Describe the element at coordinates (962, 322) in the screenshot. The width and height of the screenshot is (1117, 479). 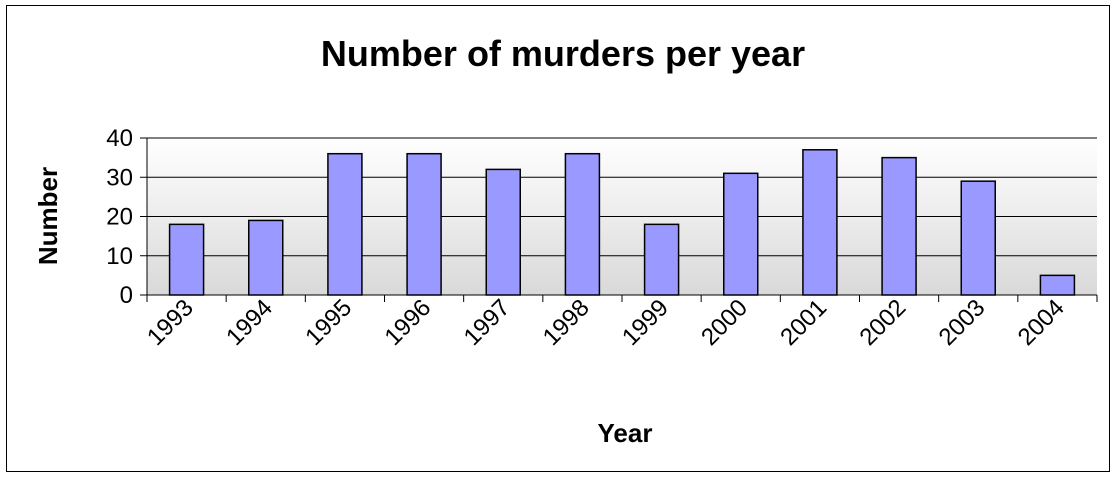
I see `x-tick-label: 2003` at that location.